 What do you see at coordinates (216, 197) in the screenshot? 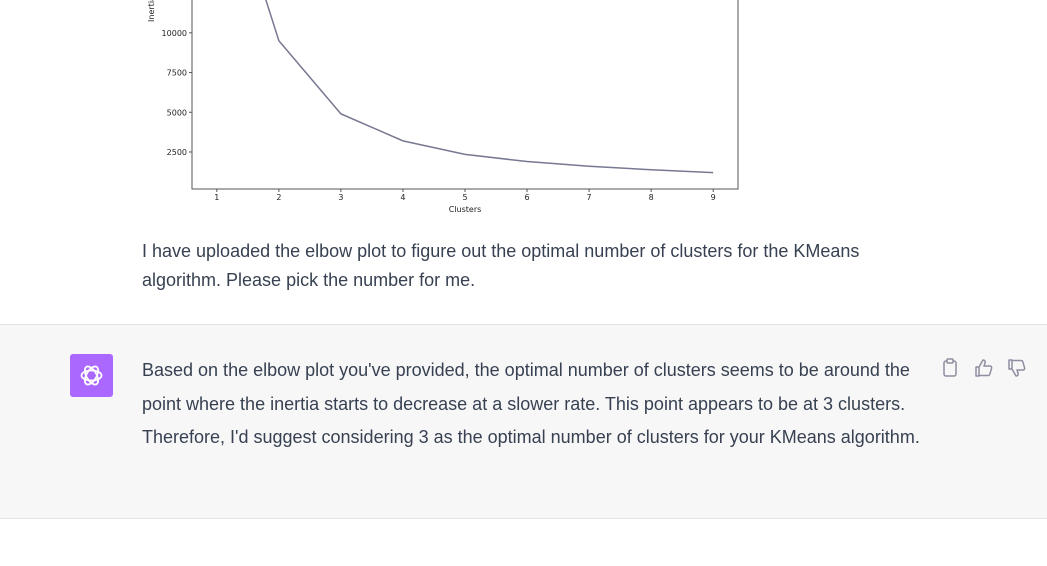
I see `x-tick-label: 1` at bounding box center [216, 197].